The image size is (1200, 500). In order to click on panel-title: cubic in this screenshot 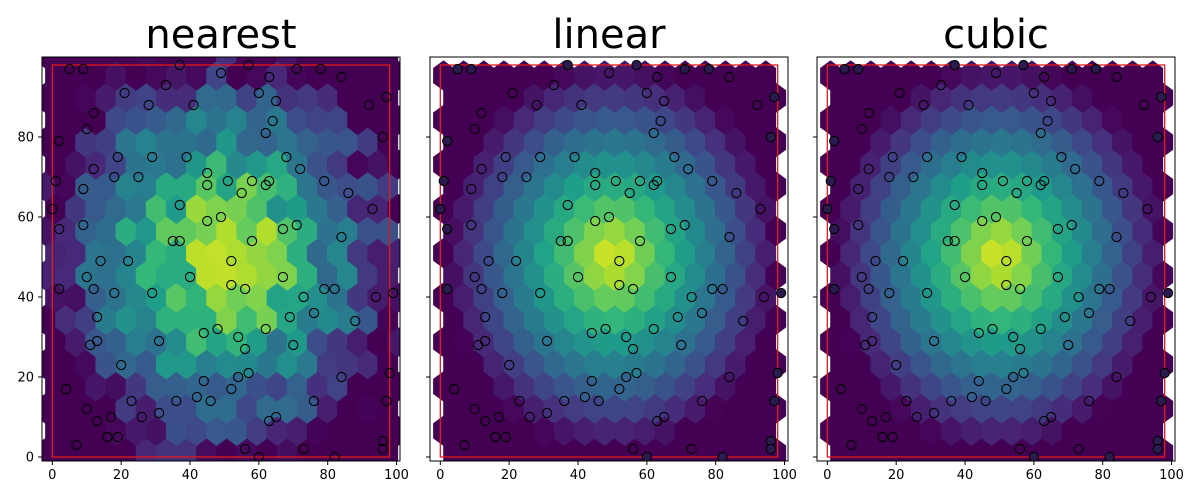, I will do `click(996, 35)`.